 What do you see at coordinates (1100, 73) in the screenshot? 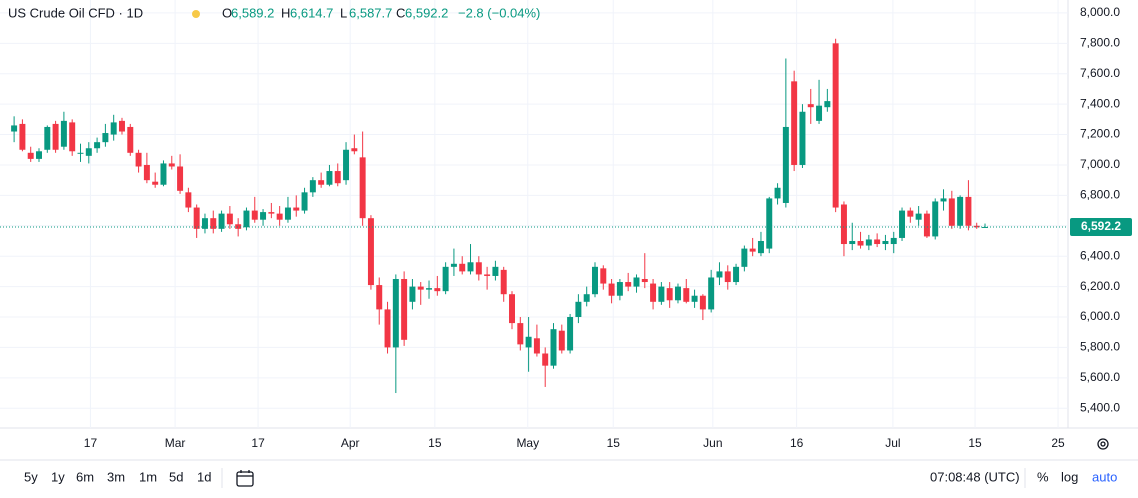
I see `y-tick-label: 7,600.0` at bounding box center [1100, 73].